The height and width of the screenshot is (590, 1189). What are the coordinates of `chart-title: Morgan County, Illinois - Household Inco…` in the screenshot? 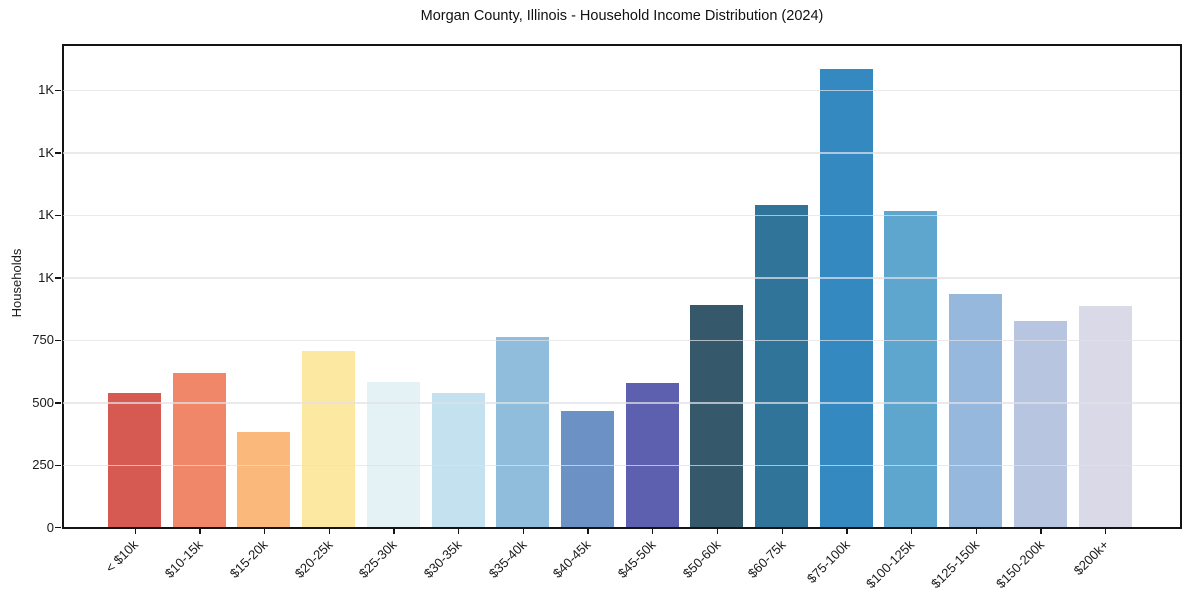 It's located at (622, 16).